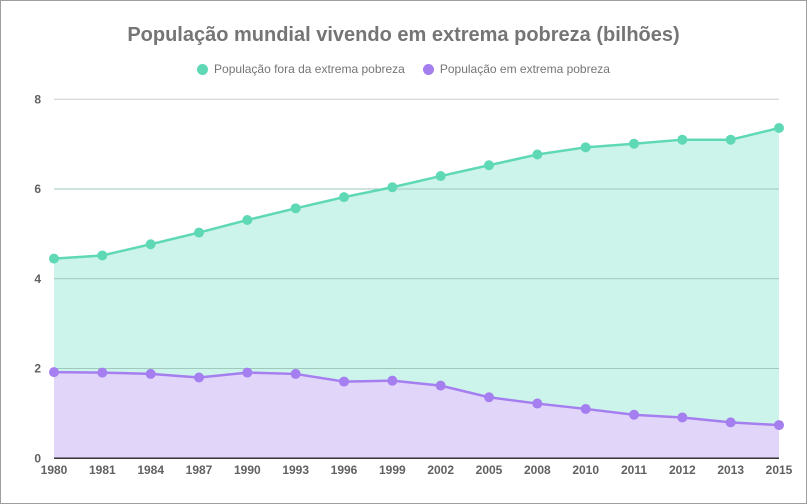  Describe the element at coordinates (428, 69) in the screenshot. I see `legend-marker-extreme-poverty` at that location.